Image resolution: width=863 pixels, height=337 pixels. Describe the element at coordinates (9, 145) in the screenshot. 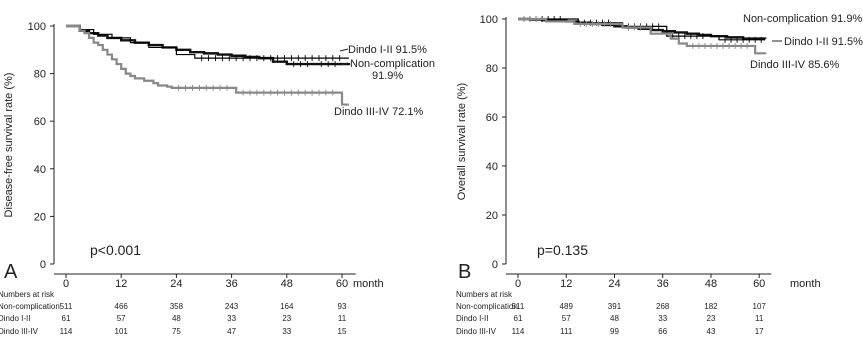

I see `y-axis-label: Disease-free survival rate (%)` at that location.